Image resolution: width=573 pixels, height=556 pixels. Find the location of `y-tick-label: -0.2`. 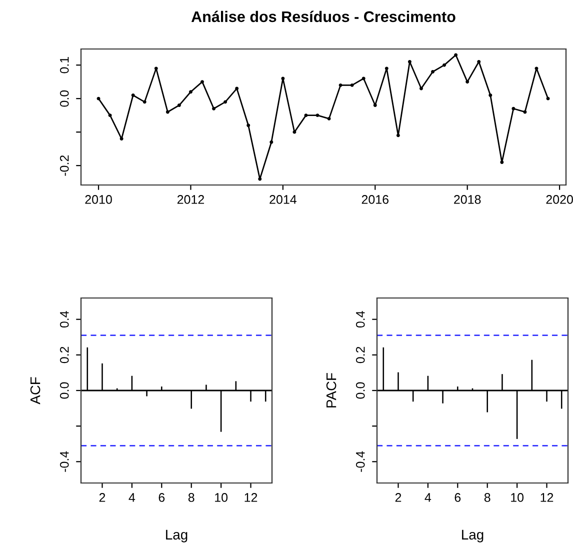

y-tick-label: -0.2 is located at coordinates (64, 165).